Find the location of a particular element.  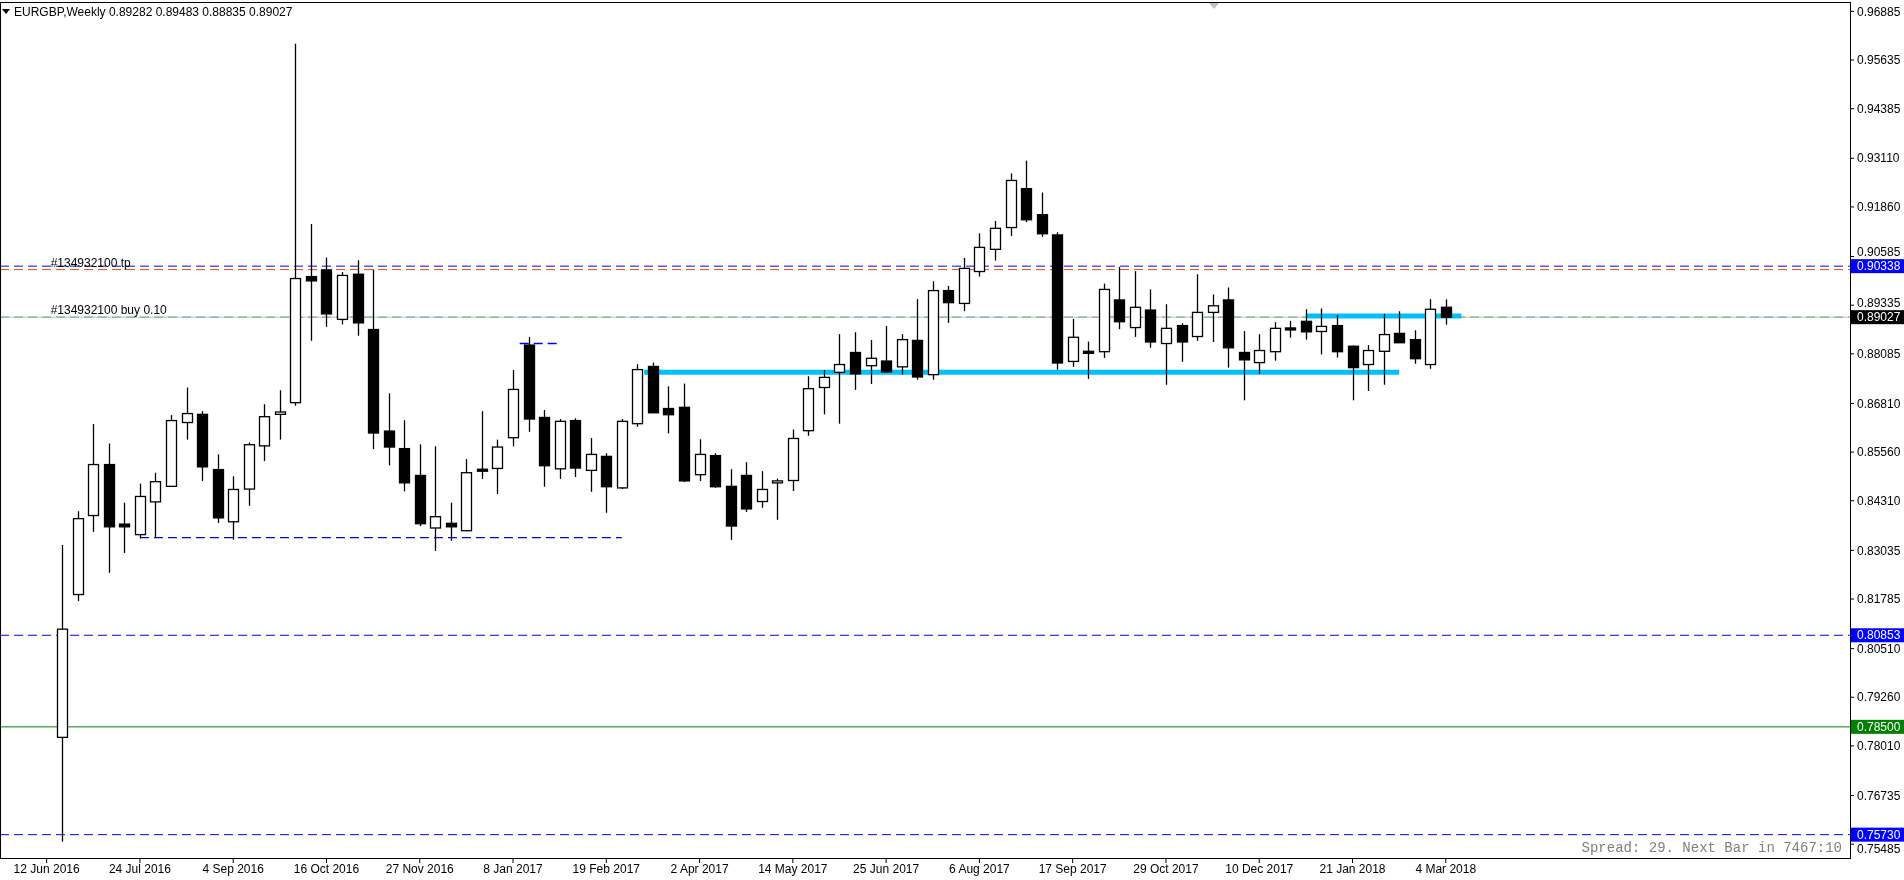

x-tick-label: 25 Jun 2017 is located at coordinates (886, 869).